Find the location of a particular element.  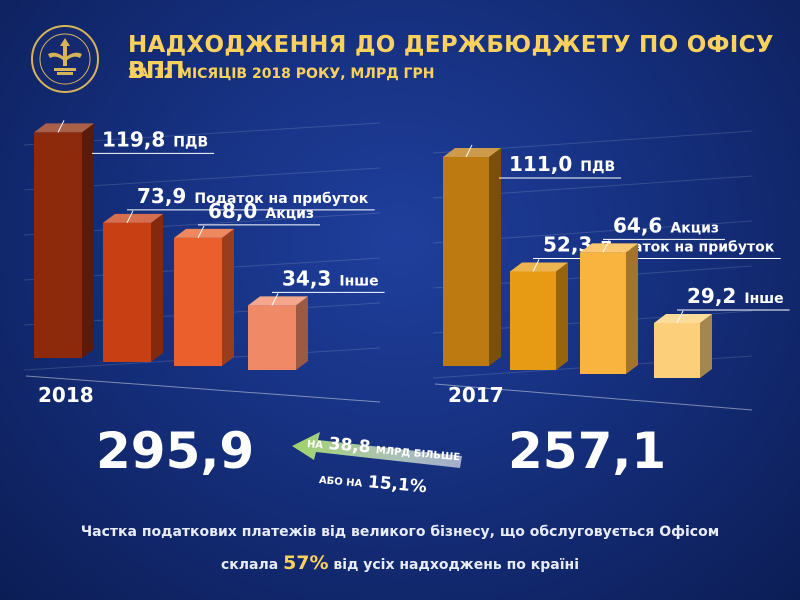

year-label-2018: 2018 is located at coordinates (66, 395).